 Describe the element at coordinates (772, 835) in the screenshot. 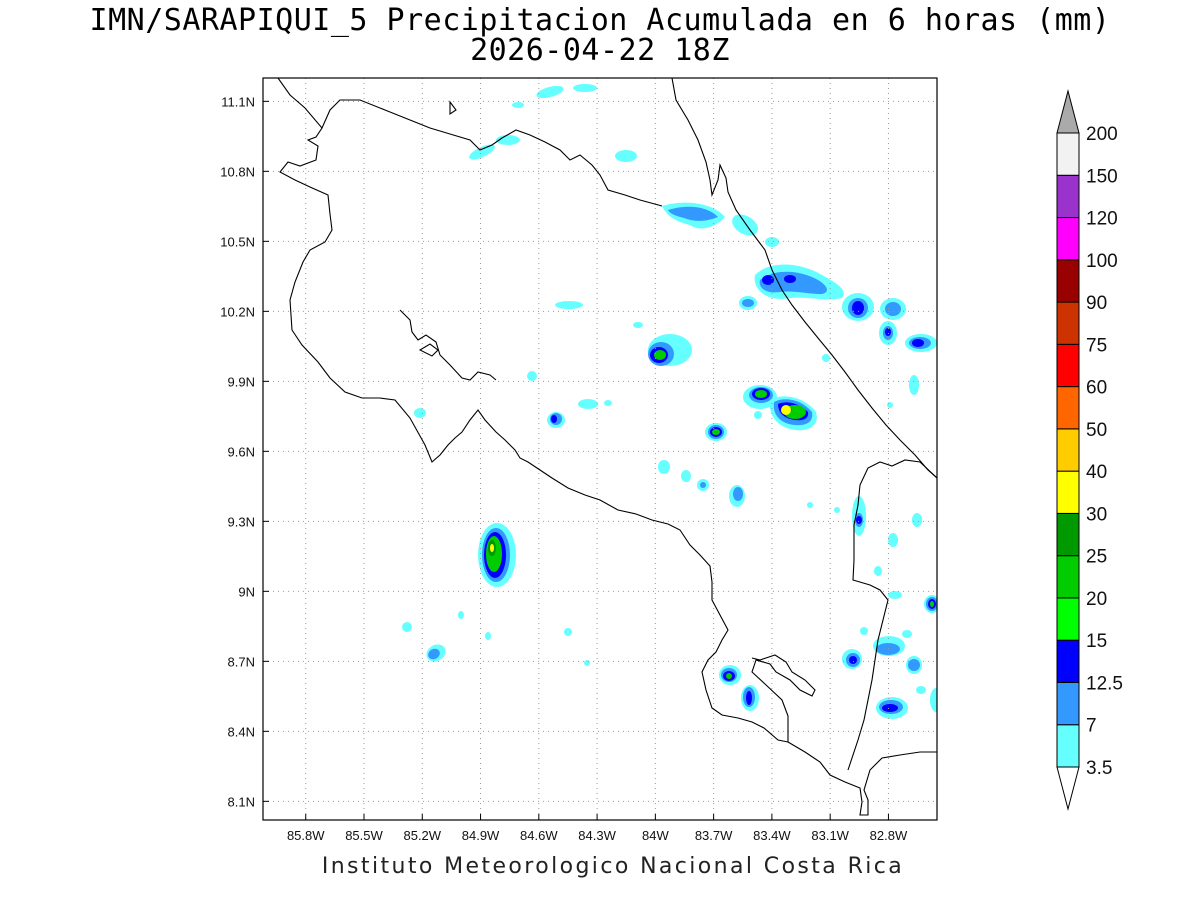

I see `lon-tick-label: 83.4W` at that location.